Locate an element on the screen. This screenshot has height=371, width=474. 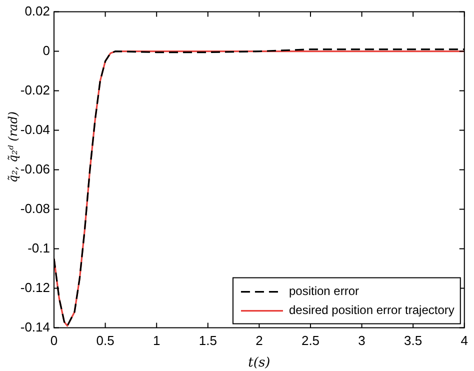
x-axis-title: t(s) is located at coordinates (259, 363).